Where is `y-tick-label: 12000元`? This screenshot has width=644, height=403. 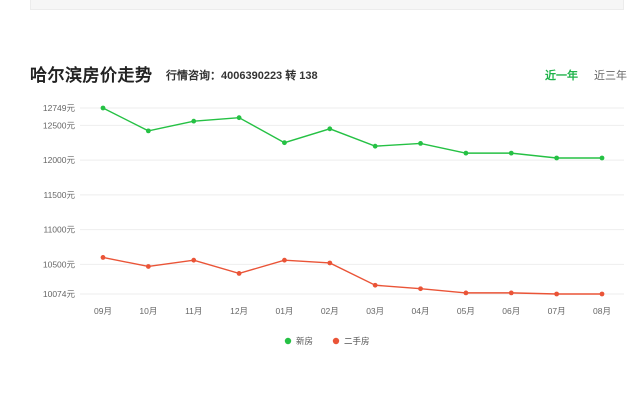
y-tick-label: 12000元 is located at coordinates (59, 160).